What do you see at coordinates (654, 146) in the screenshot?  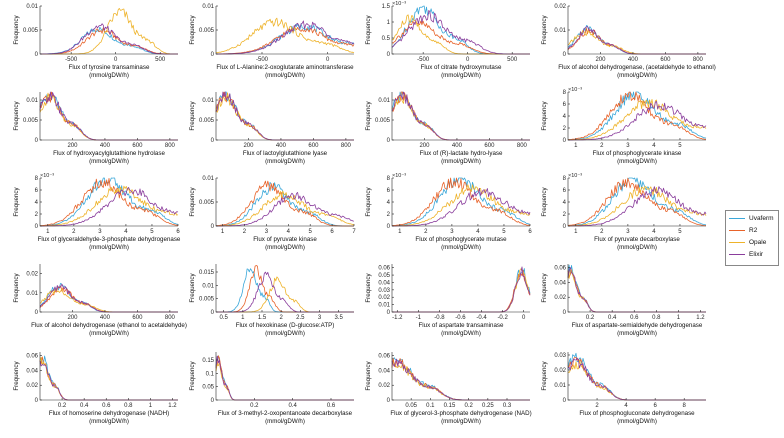 I see `x-tick-label: 4` at bounding box center [654, 146].